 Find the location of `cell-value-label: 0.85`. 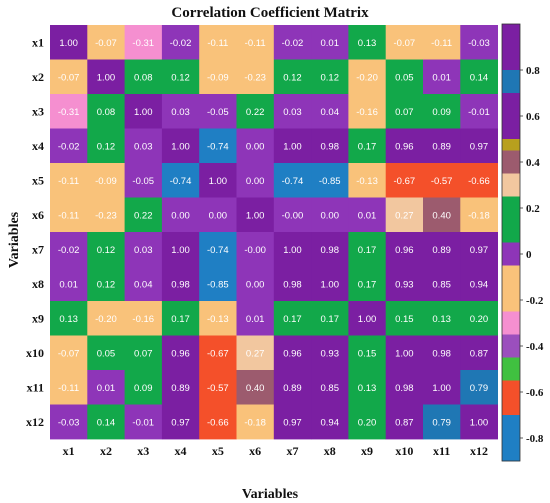

cell-value-label: 0.85 is located at coordinates (441, 284).